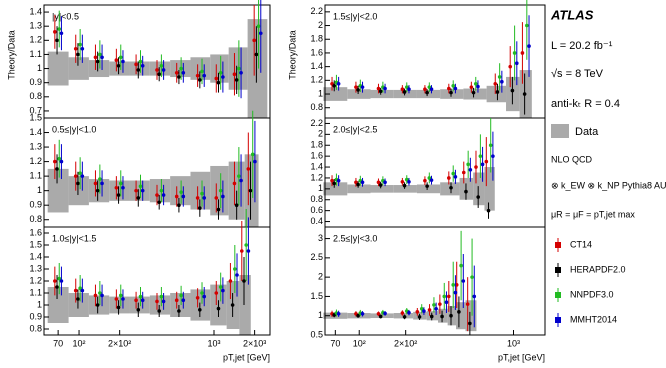  Describe the element at coordinates (35, 205) in the screenshot. I see `y-tick-label: 0.9` at that location.